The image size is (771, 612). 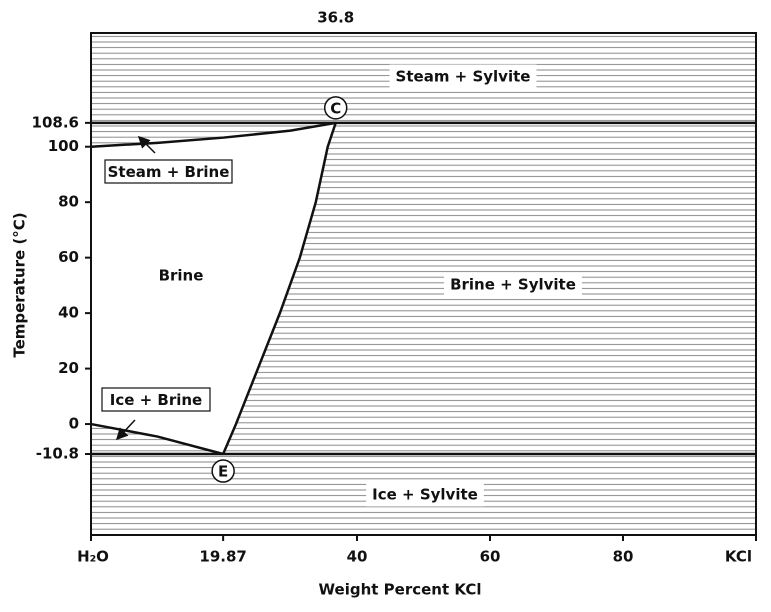 I want to click on point-label: C, so click(x=335, y=108).